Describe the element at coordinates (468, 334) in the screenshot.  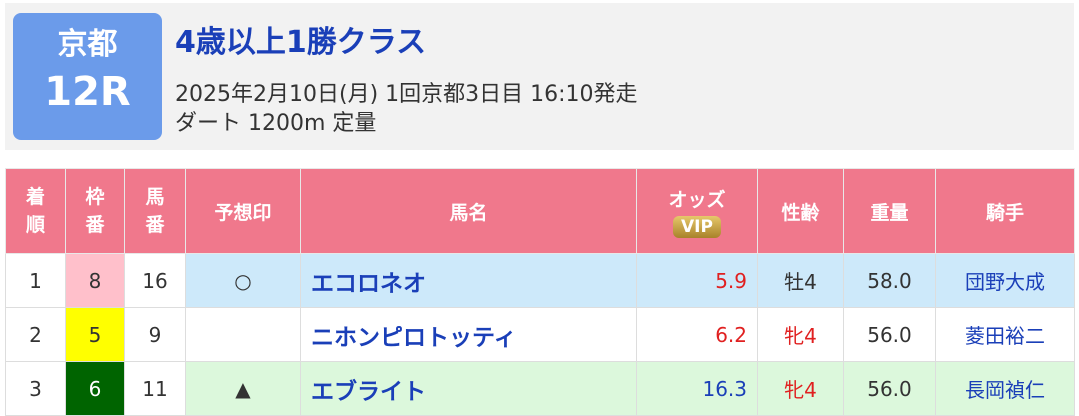
I see `horse-name: ニホンピロトッティ` at that location.